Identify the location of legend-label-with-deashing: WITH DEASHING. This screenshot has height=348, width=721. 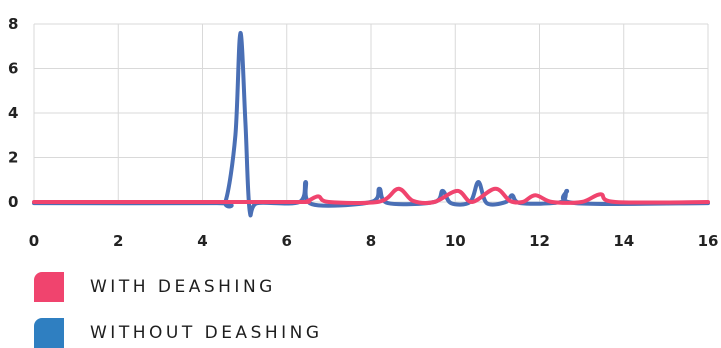
(183, 287).